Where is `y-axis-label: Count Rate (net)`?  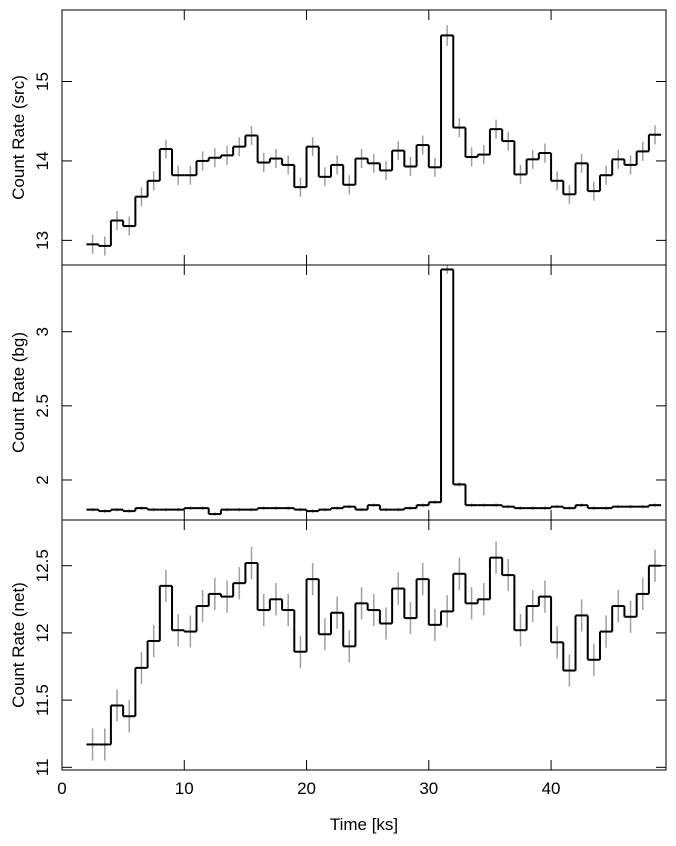 y-axis-label: Count Rate (net) is located at coordinates (18, 645).